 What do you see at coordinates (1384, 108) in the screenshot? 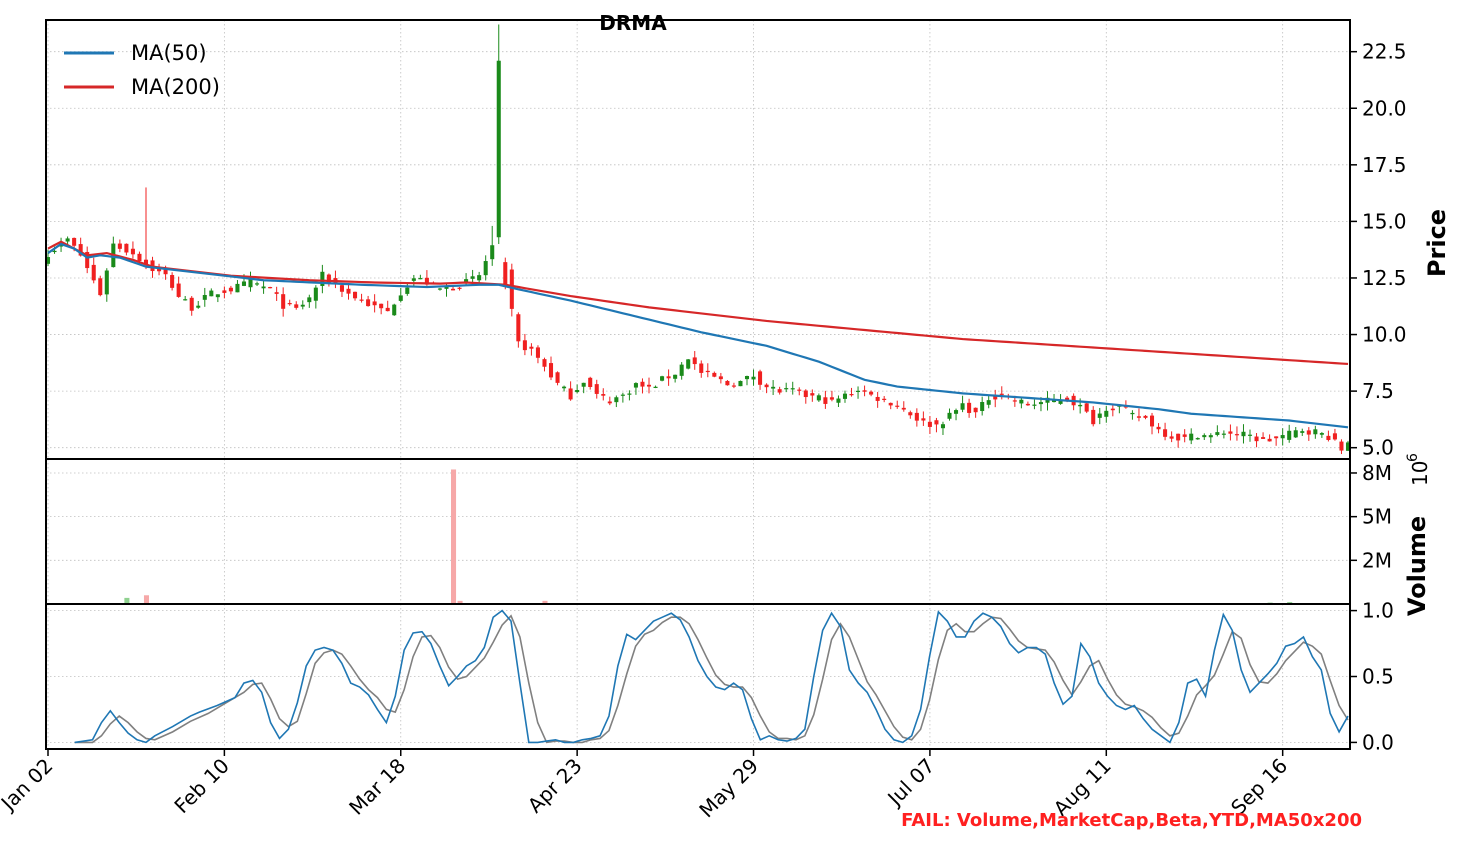
I see `price-axis-tick-label: 20.0` at bounding box center [1384, 108].